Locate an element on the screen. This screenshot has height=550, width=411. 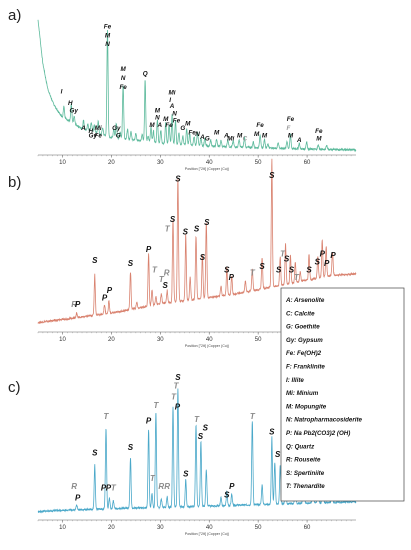
peak-label: Gy is located at coordinates (116, 128).